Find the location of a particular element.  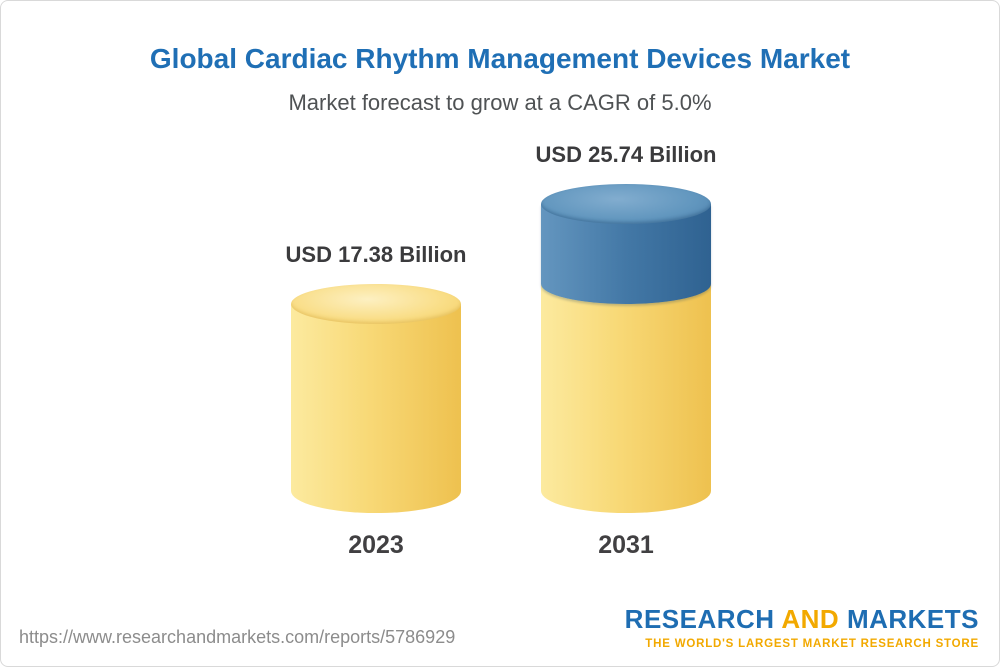

bar-2023-top-ellipse is located at coordinates (376, 304).